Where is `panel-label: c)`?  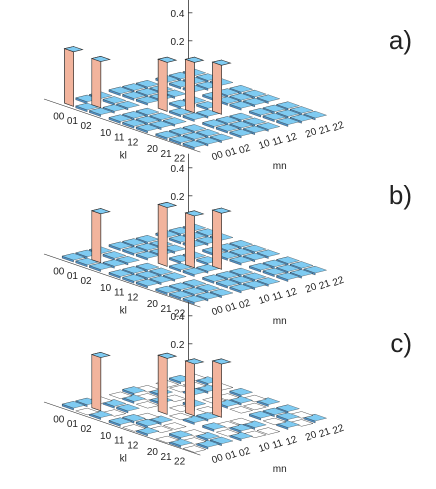 panel-label: c) is located at coordinates (401, 343).